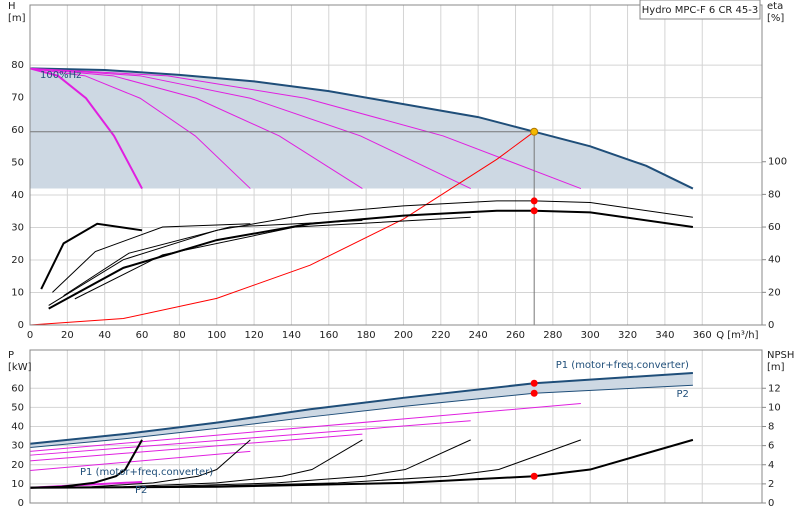 The height and width of the screenshot is (520, 800). What do you see at coordinates (774, 227) in the screenshot?
I see `y2-tick-label: 60` at bounding box center [774, 227].